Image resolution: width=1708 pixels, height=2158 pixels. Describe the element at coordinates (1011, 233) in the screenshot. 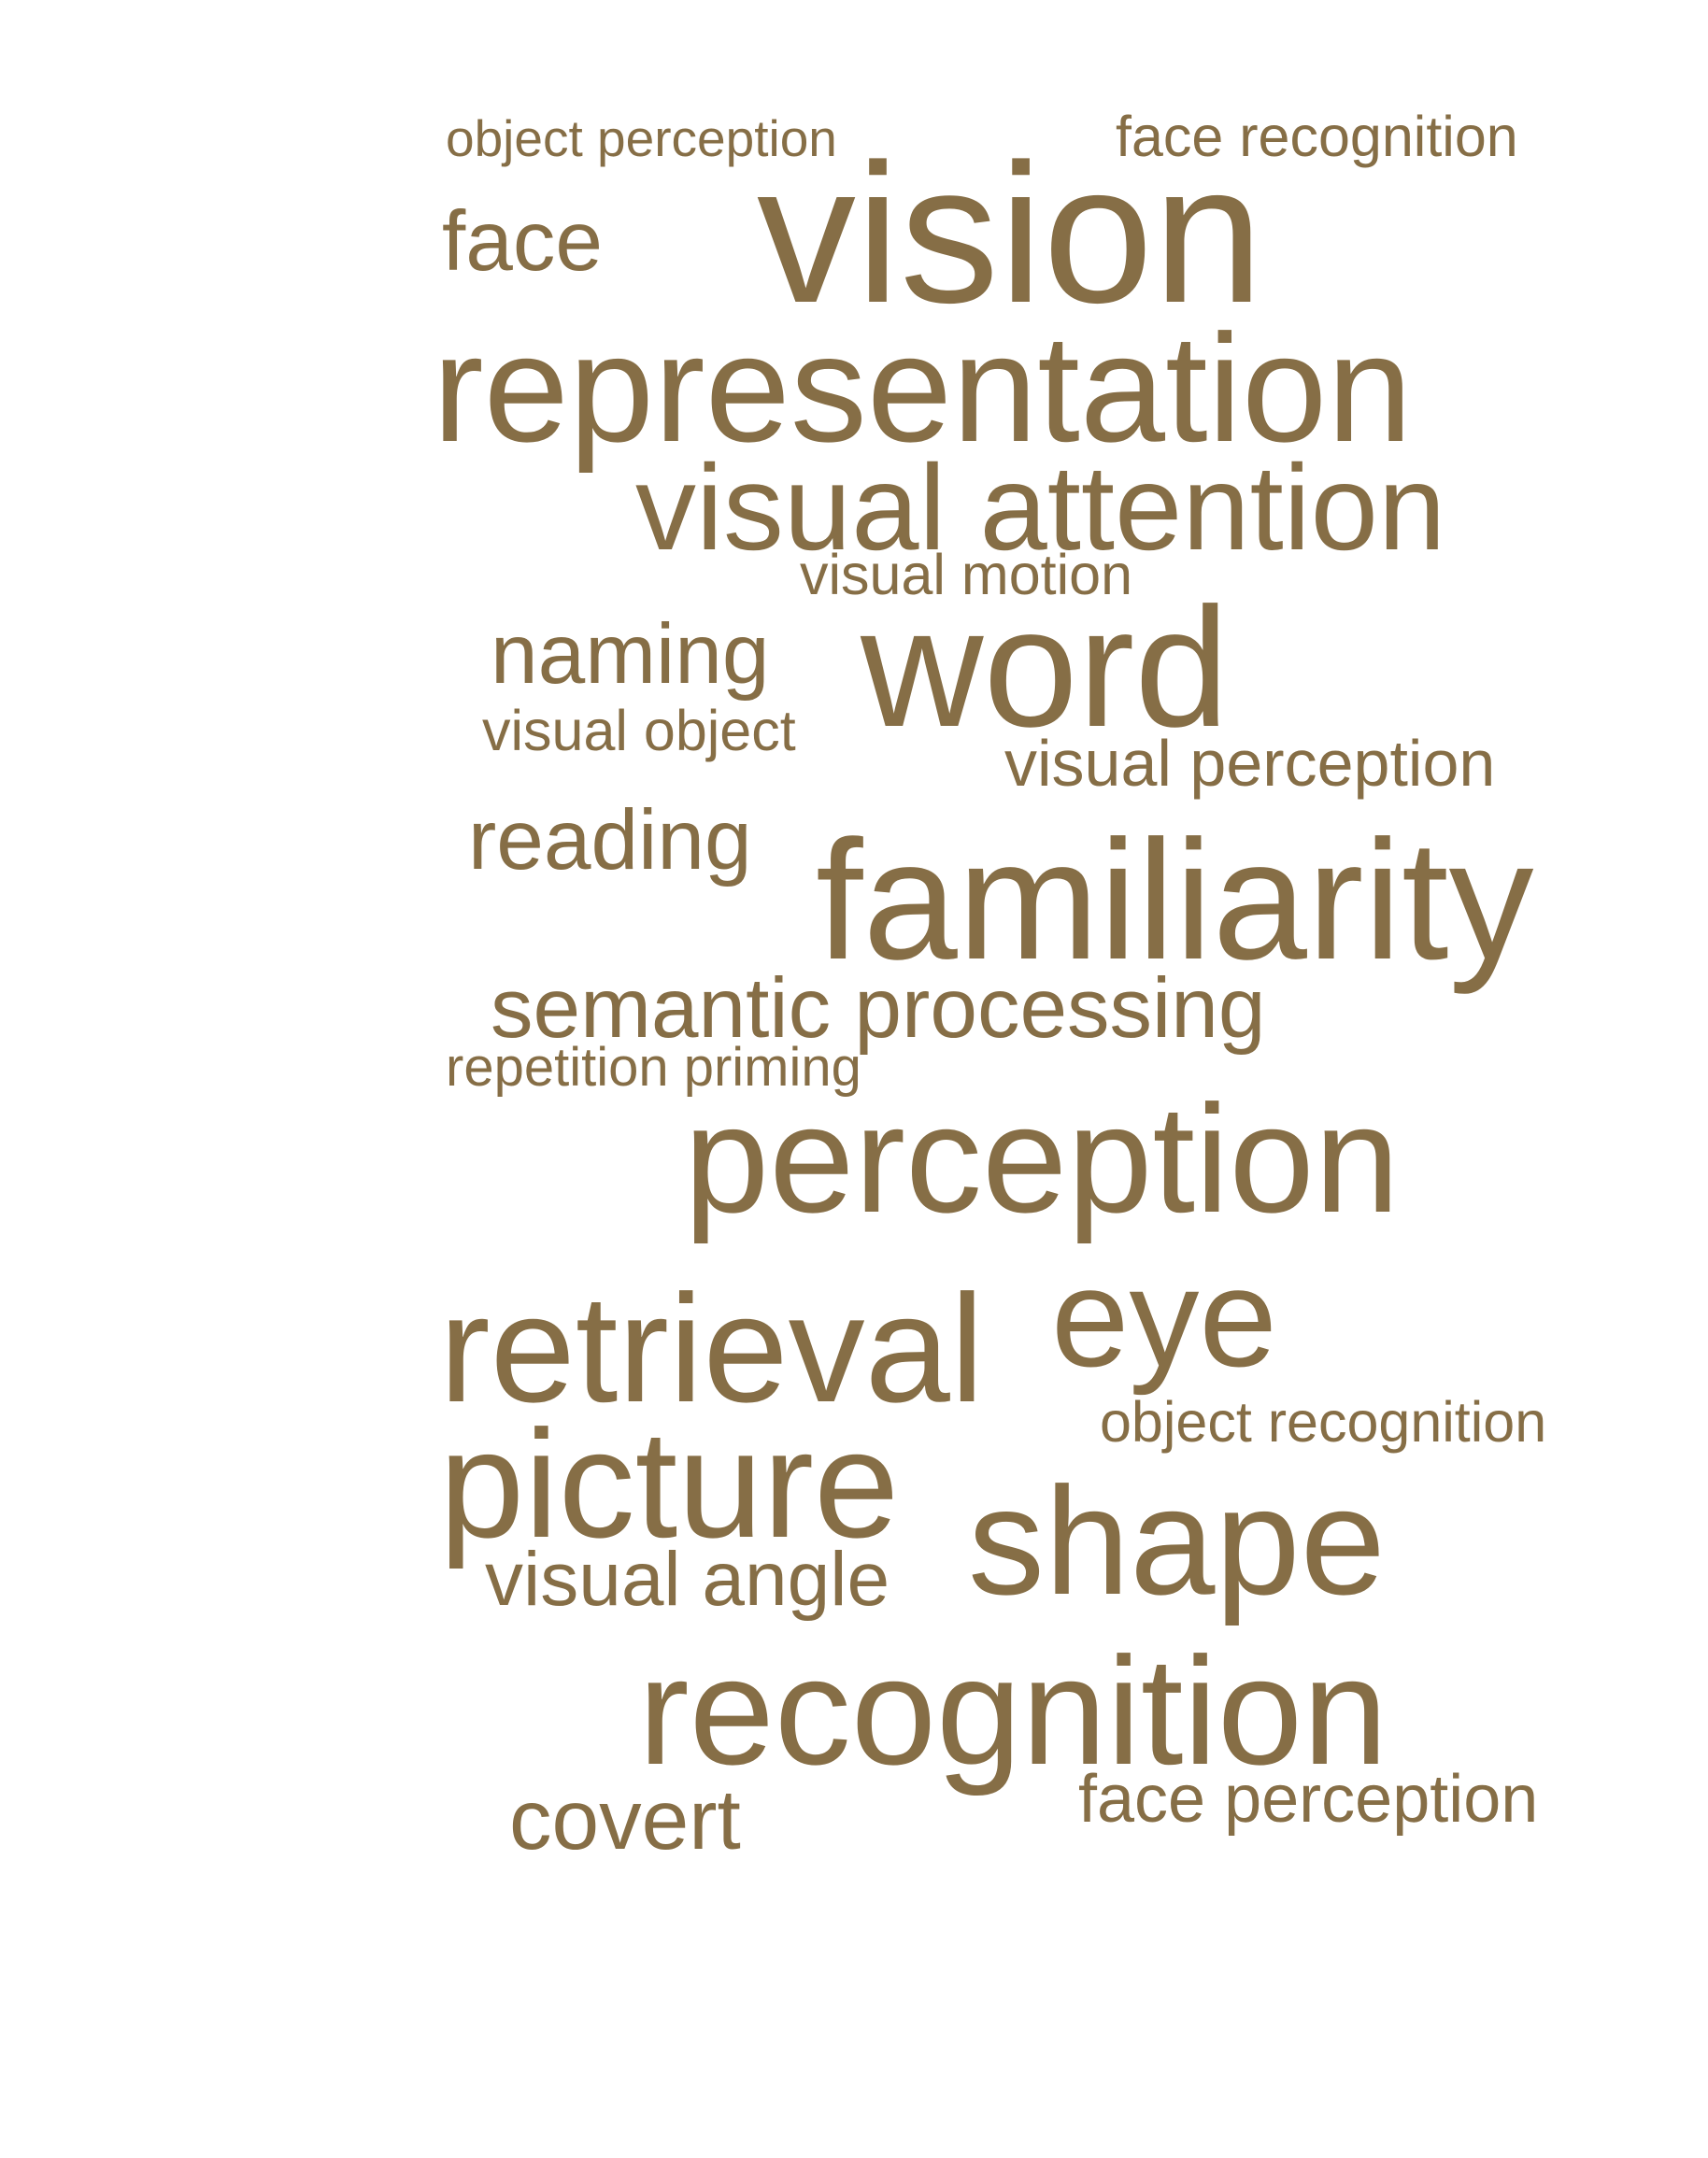

I see `word-vision: vision` at that location.